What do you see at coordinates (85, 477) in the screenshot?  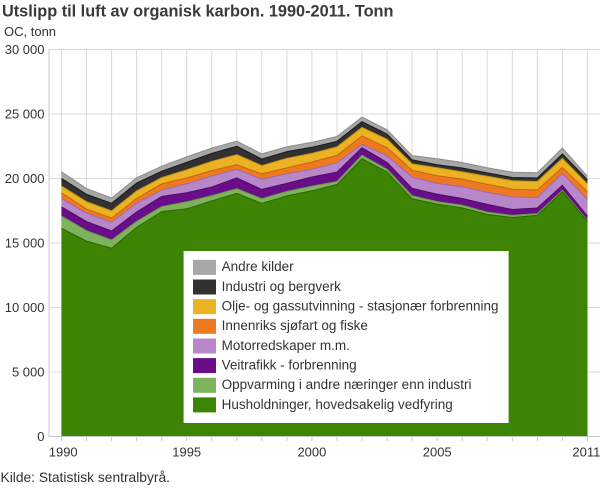 I see `svg-text: Kilde: Statistisk sentralbyrå.` at bounding box center [85, 477].